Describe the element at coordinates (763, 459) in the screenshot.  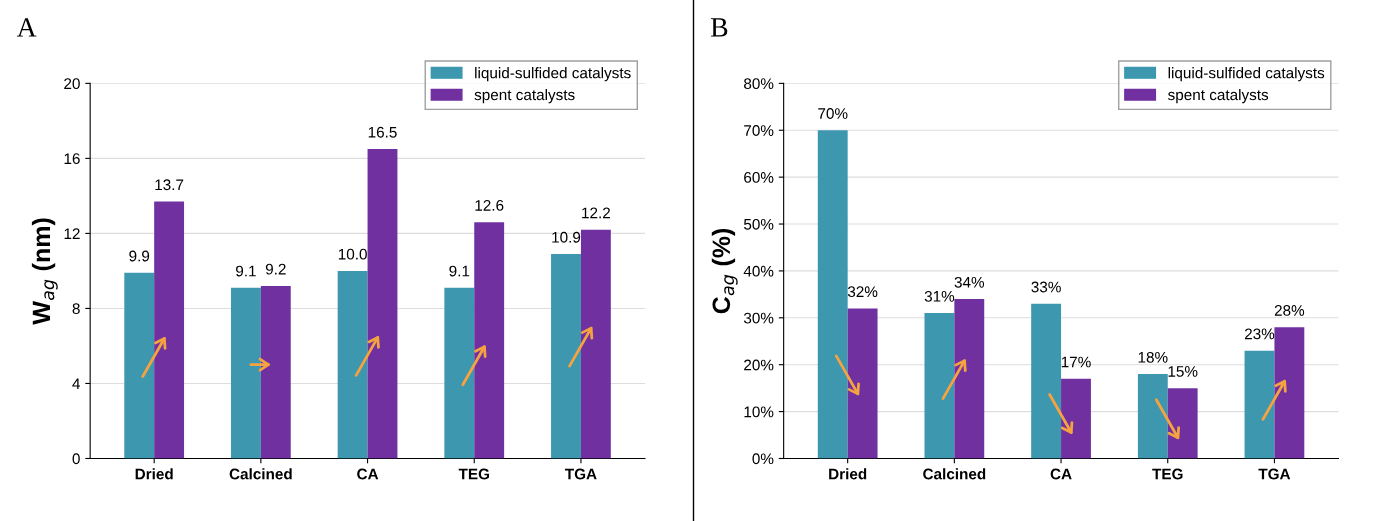
I see `y-tick-label: 0%` at that location.